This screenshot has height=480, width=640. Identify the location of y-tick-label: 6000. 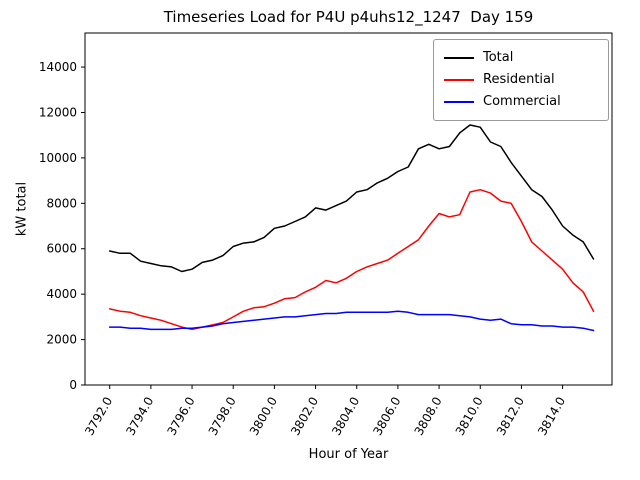
(61, 249).